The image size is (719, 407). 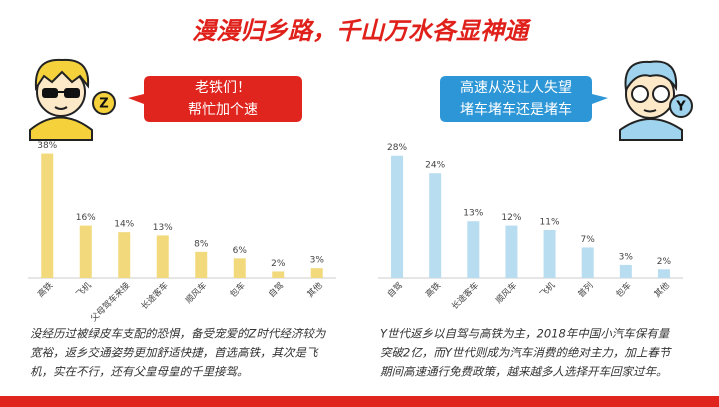 What do you see at coordinates (435, 166) in the screenshot?
I see `value-label: 24%` at bounding box center [435, 166].